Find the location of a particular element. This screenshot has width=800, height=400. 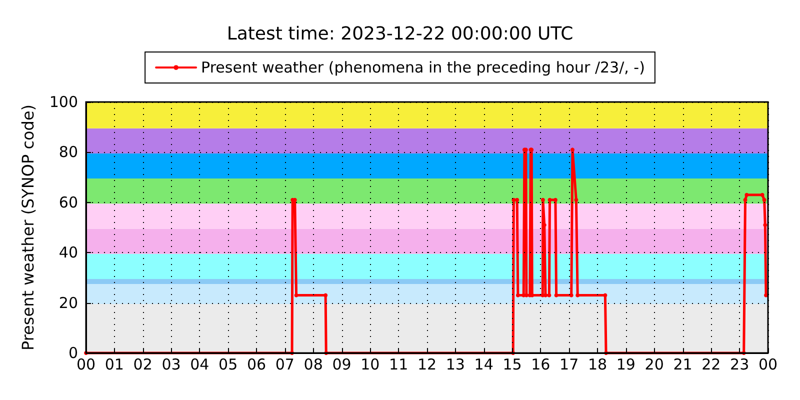

legend-label: Present weather (phenomena in the preceding hour /23/, -) is located at coordinates (423, 67).